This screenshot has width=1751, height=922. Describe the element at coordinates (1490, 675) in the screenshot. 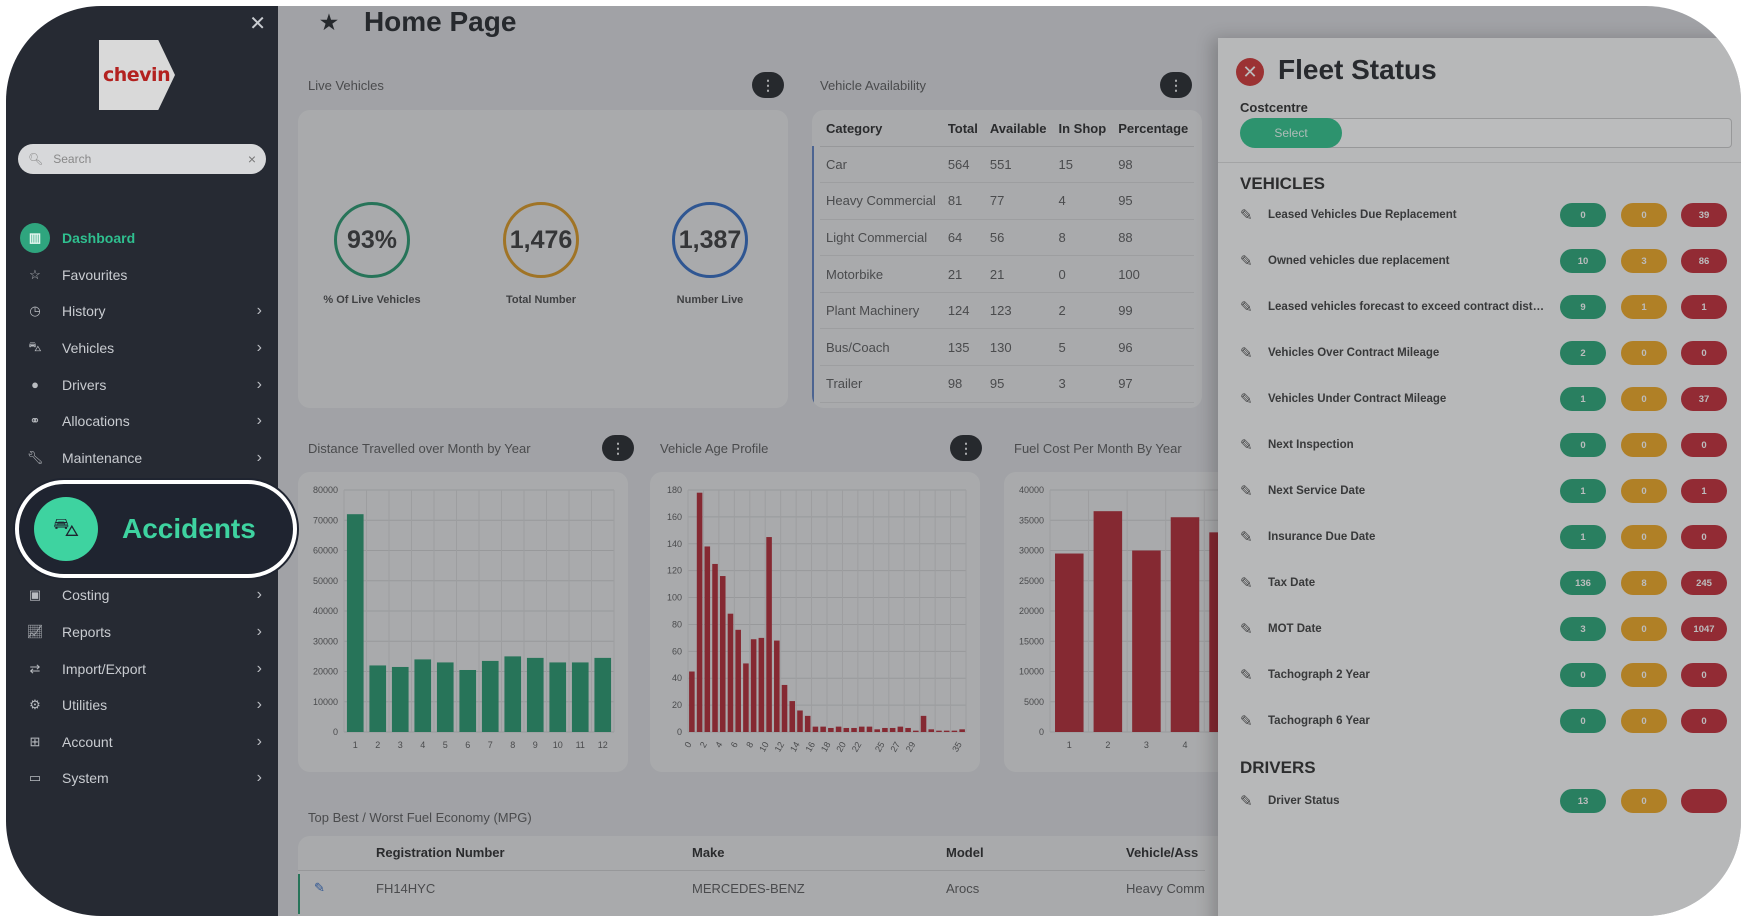

I see `fleet-status-row: ✎ Tachograph 2 Year 0 0 0` at that location.